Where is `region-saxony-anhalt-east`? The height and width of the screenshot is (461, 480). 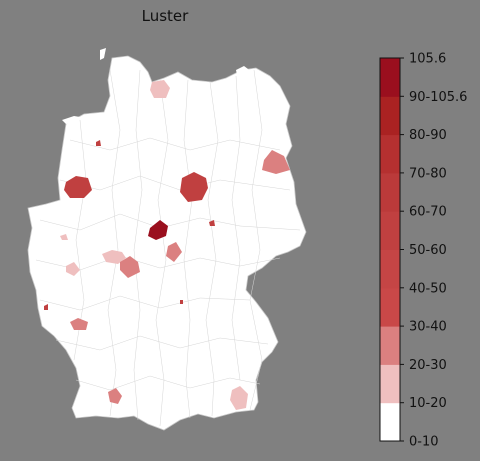 region-saxony-anhalt-east is located at coordinates (212, 223).